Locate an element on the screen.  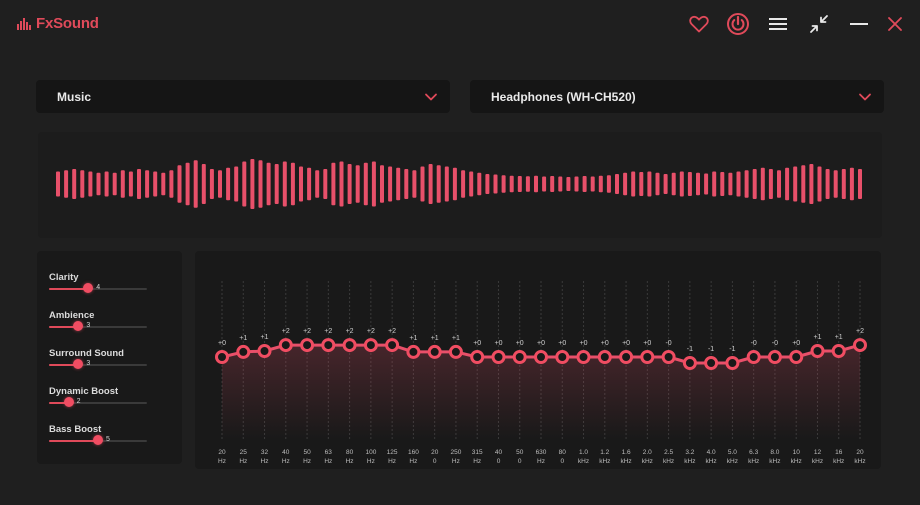
effect-ambience: Ambience 3 is located at coordinates (104, 320).